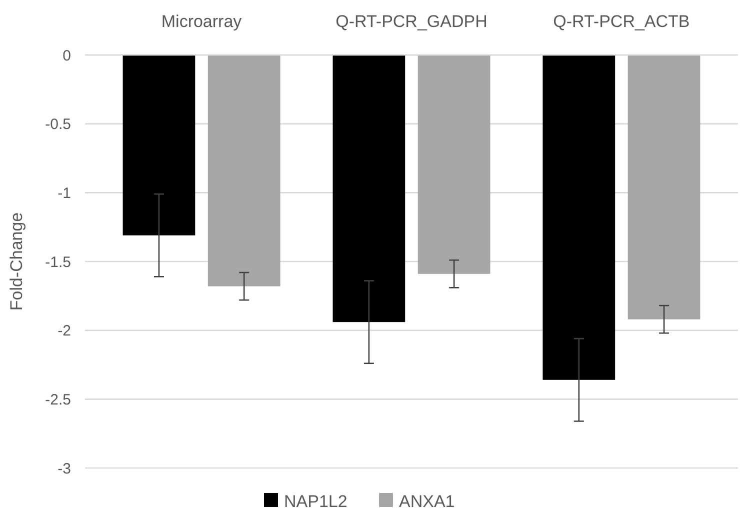 The height and width of the screenshot is (521, 748). Describe the element at coordinates (427, 501) in the screenshot. I see `legend-label: ANXA1` at that location.